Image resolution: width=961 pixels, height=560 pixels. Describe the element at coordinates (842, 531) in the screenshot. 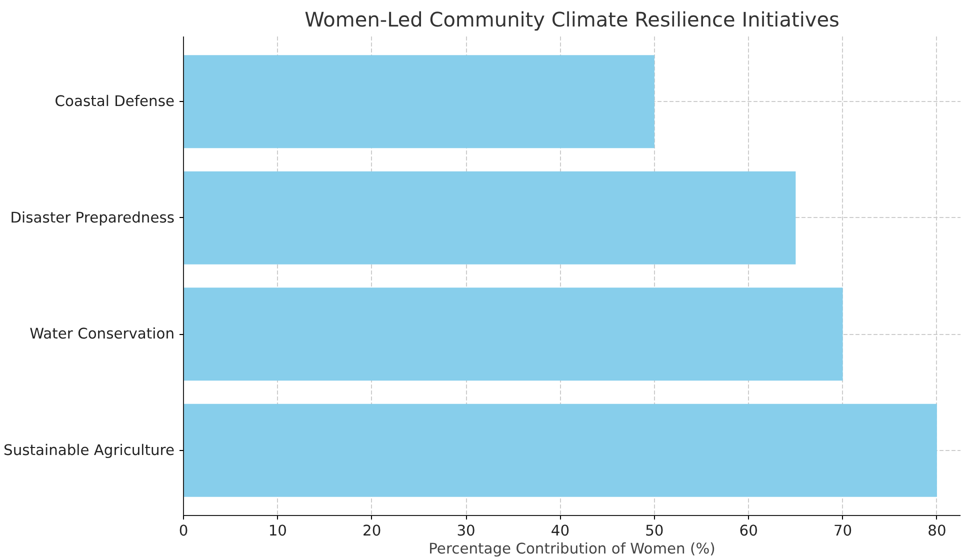

I see `x-tick-label: 70` at that location.